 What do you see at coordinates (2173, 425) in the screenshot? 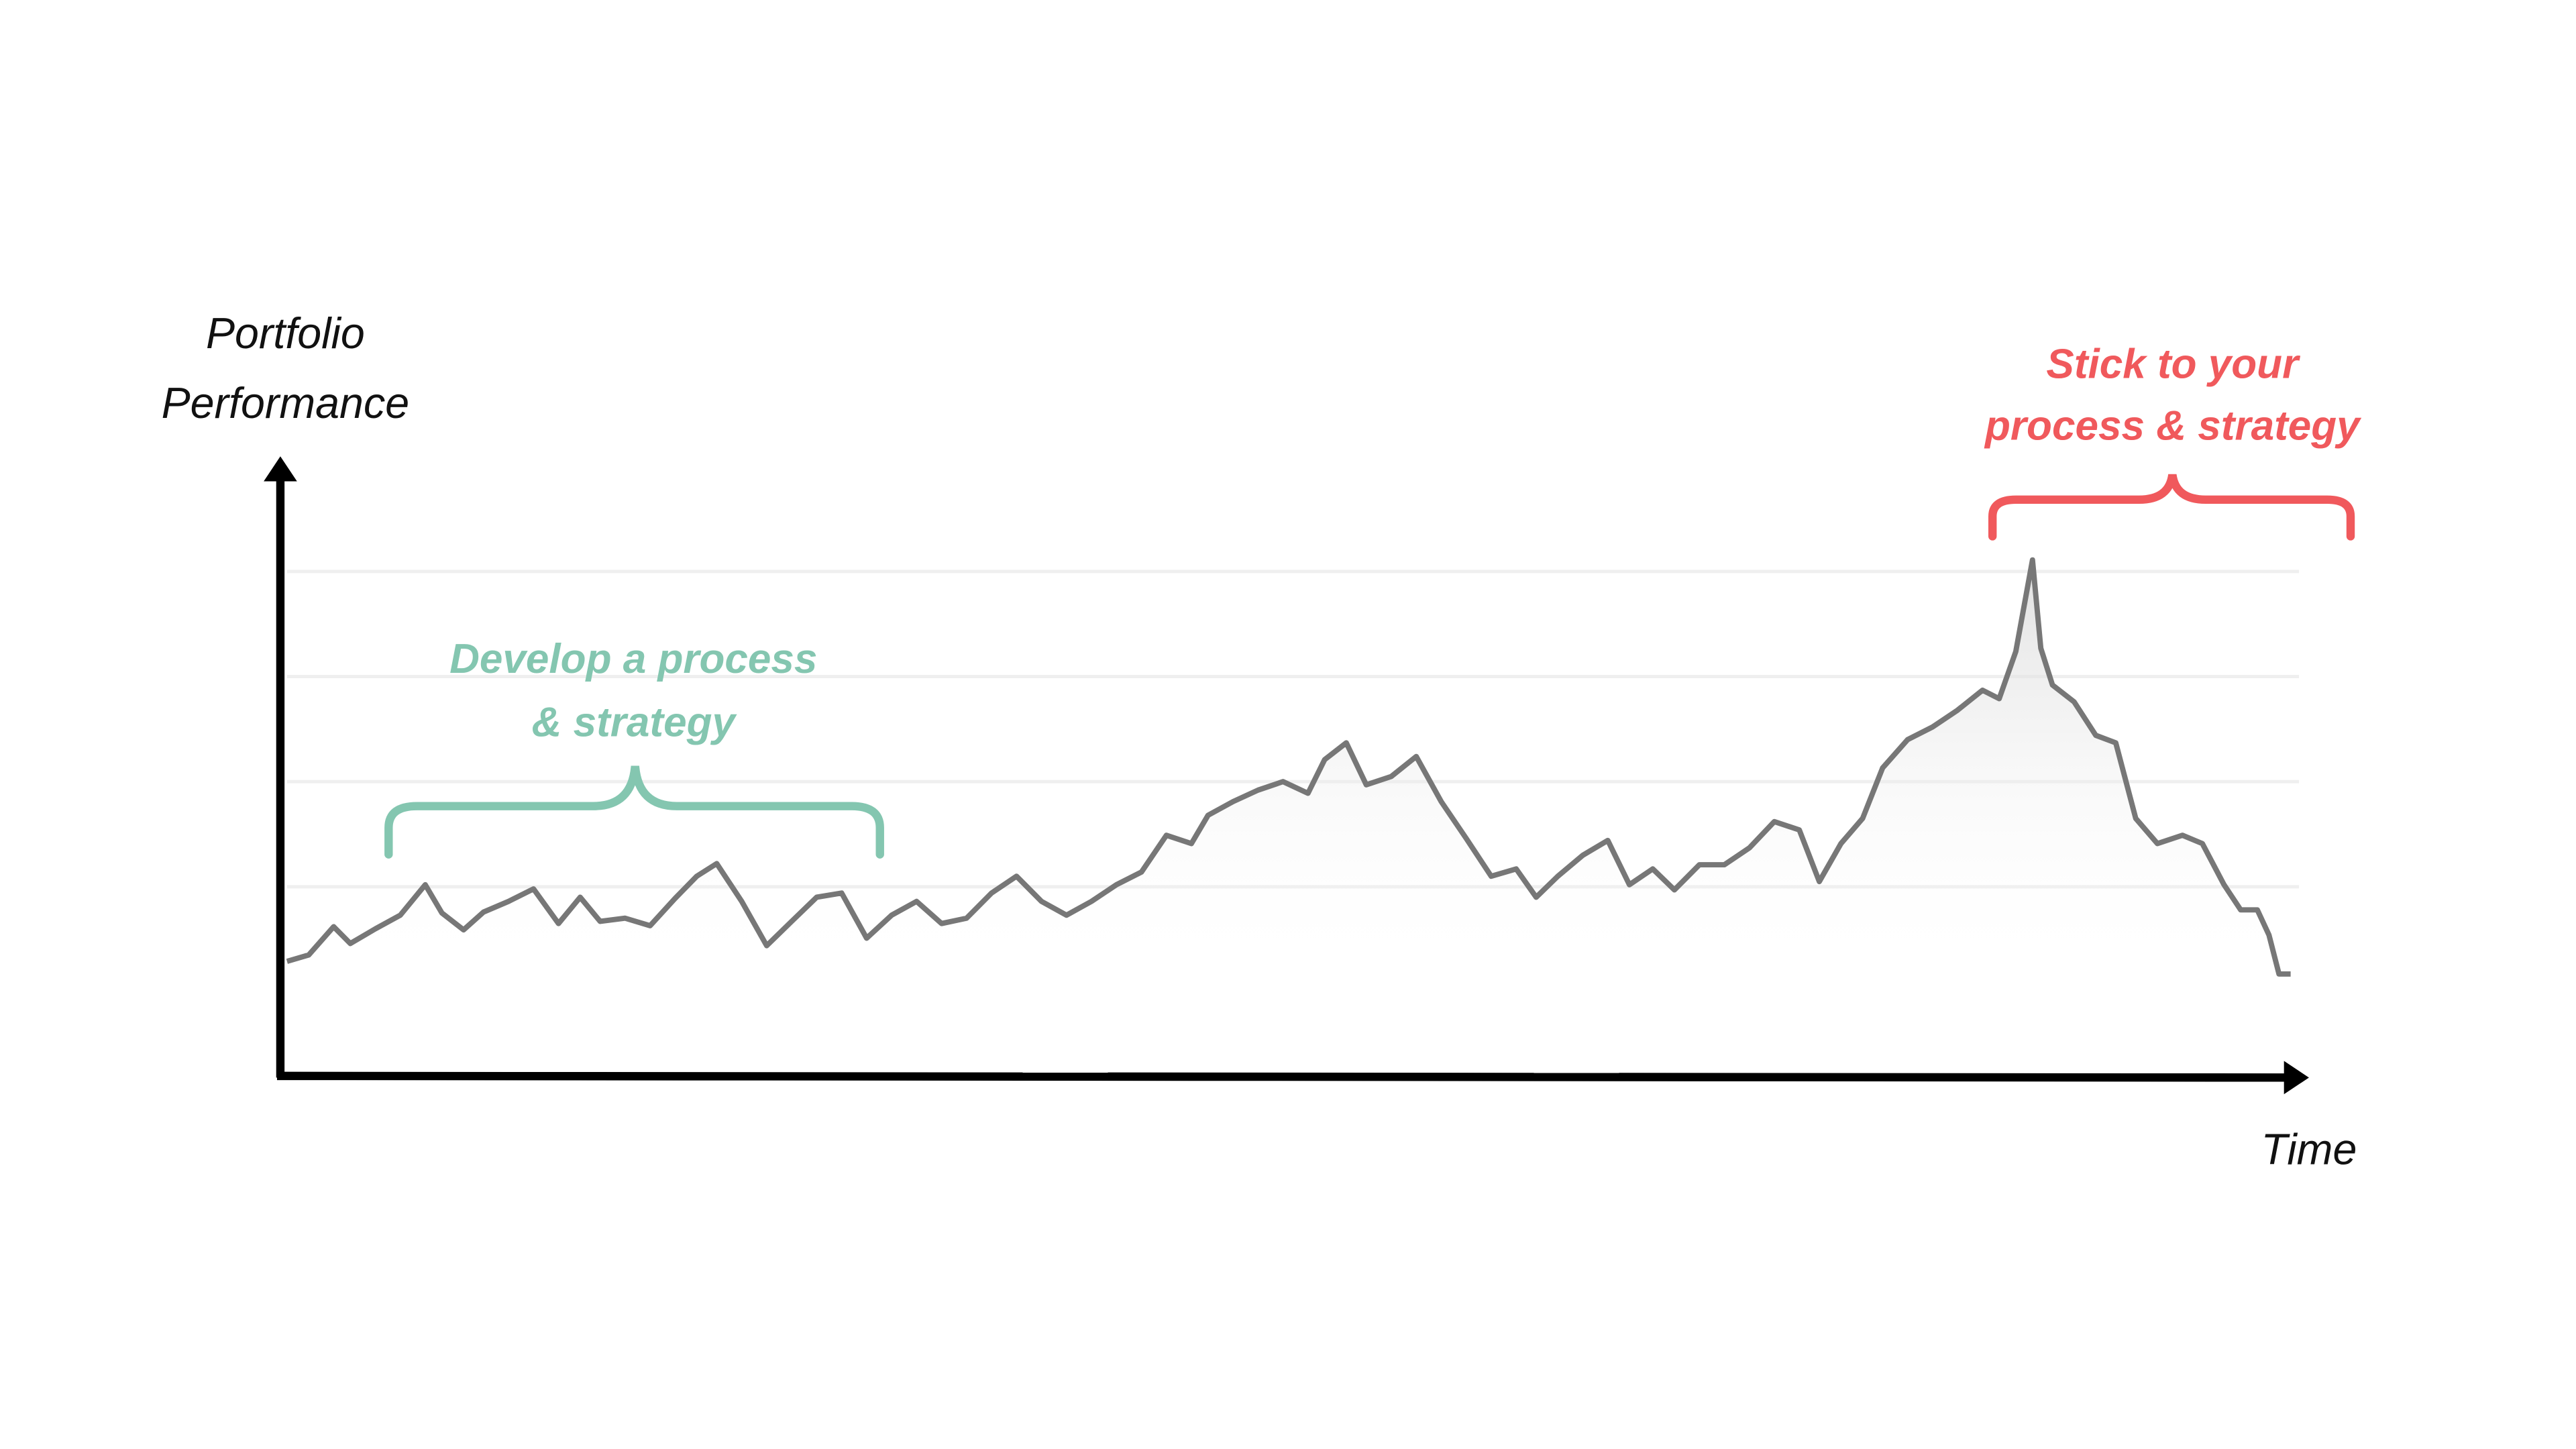
I see `annotation: process & strategy` at bounding box center [2173, 425].